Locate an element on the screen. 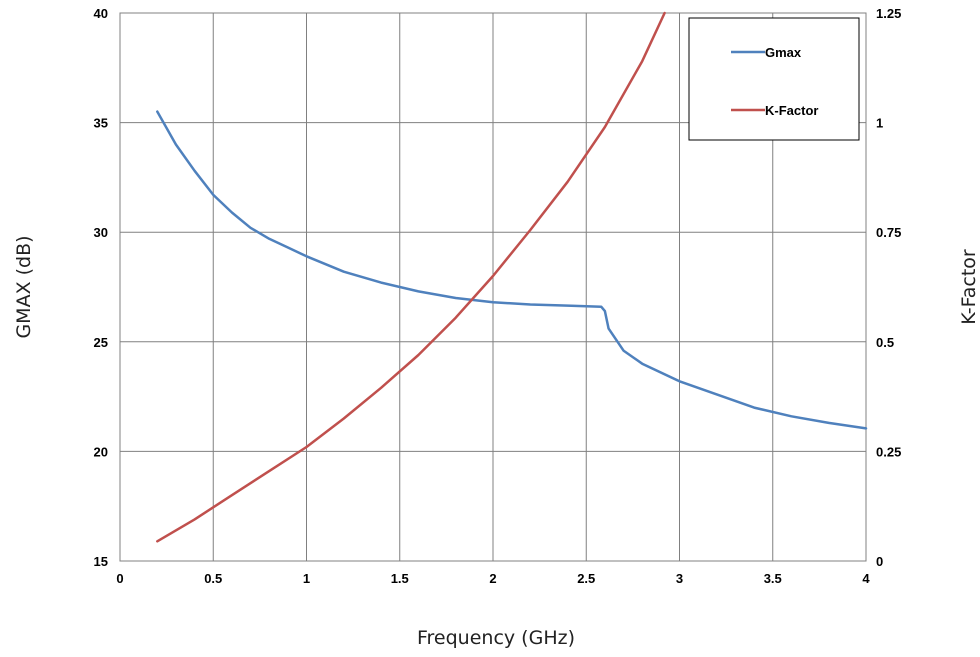 The image size is (980, 657). x-tick-label: 3.5 is located at coordinates (773, 578).